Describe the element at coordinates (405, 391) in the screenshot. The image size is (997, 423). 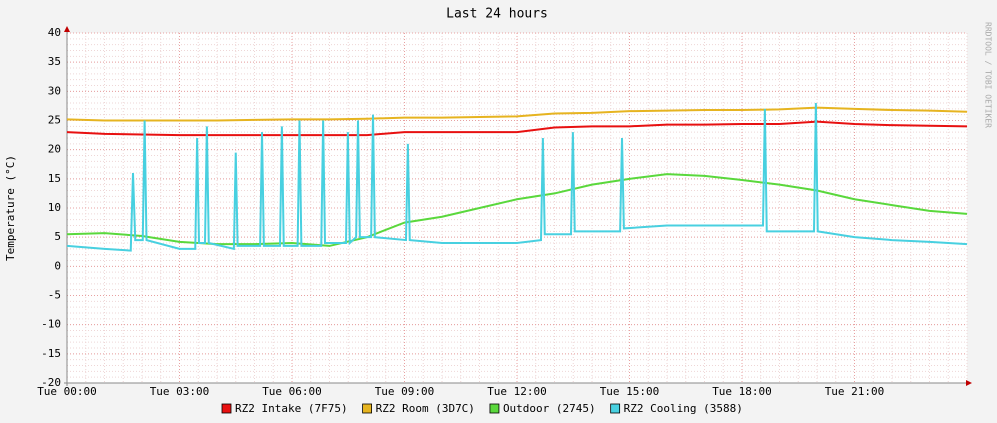
I see `x-tick-label: Tue 09:00` at that location.